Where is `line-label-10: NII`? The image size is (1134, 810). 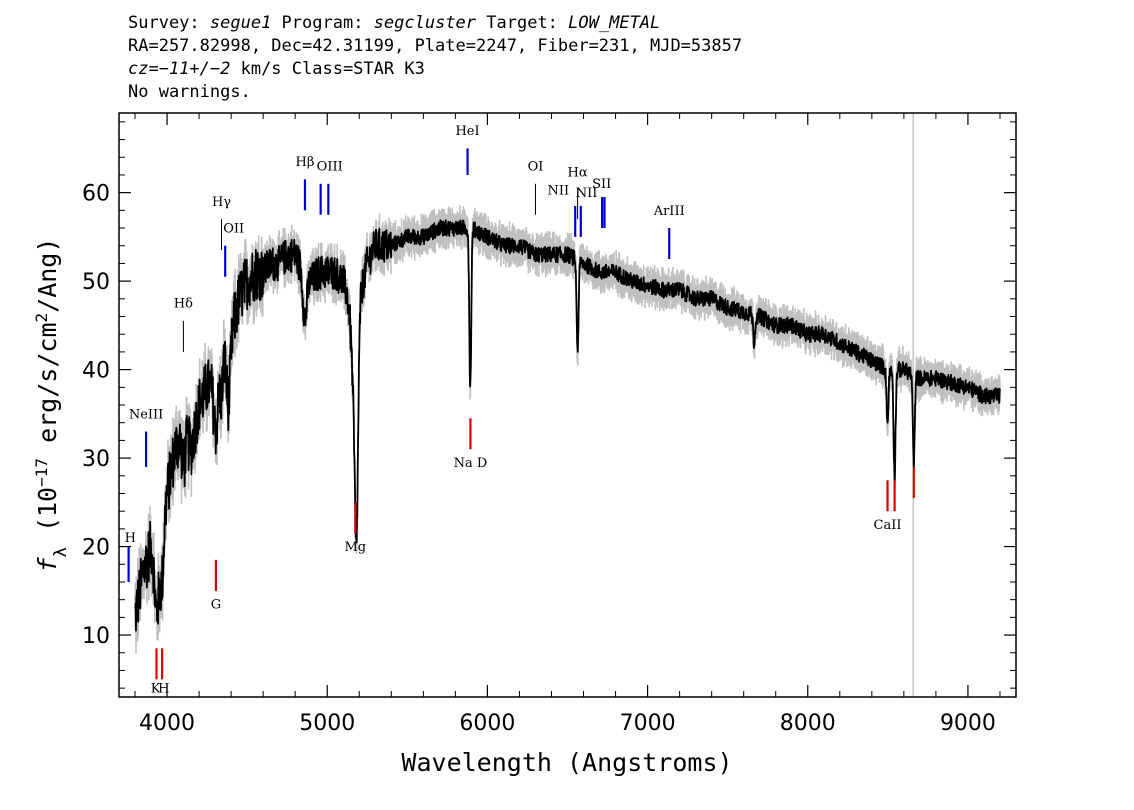 line-label-10: NII is located at coordinates (559, 190).